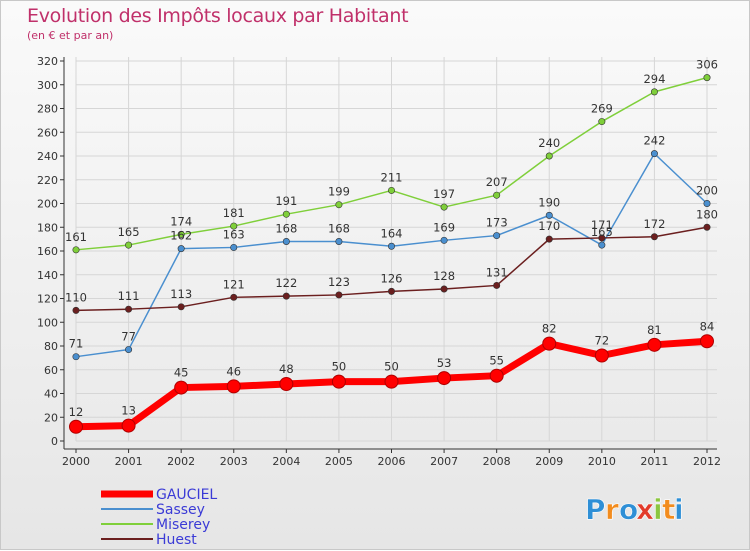 Image resolution: width=750 pixels, height=551 pixels. What do you see at coordinates (654, 461) in the screenshot?
I see `x-tick-label: 2011` at bounding box center [654, 461].